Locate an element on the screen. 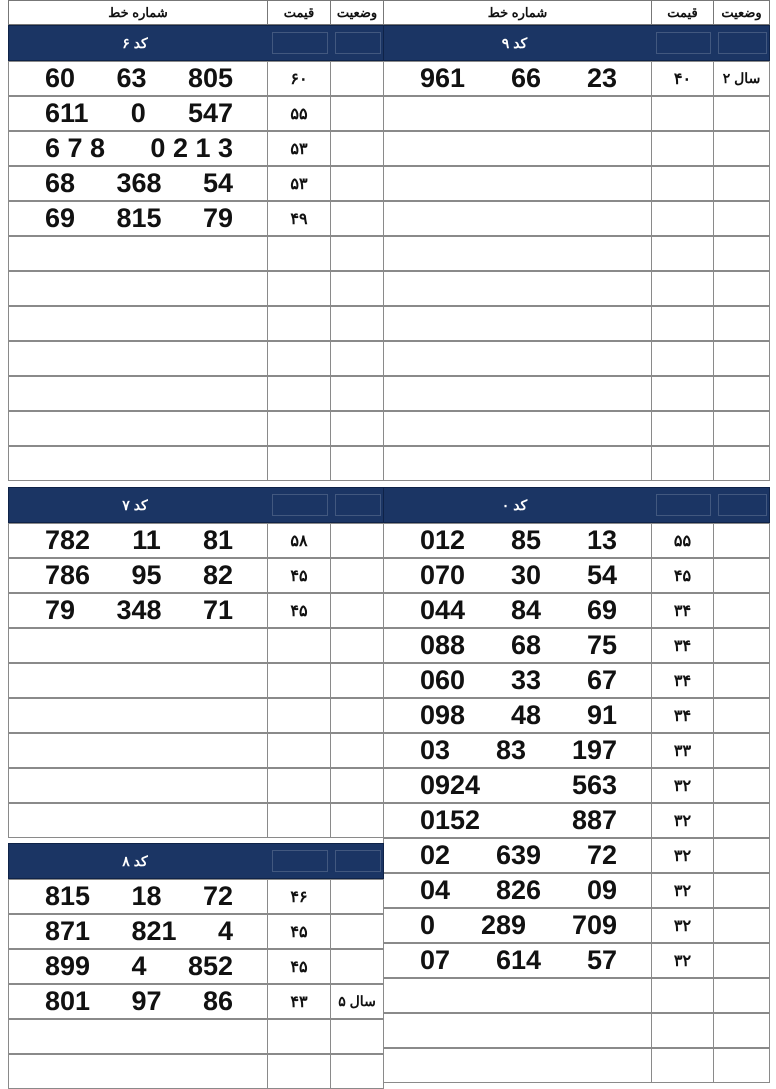  line-number-cell: 961 66 23 is located at coordinates (517, 78).